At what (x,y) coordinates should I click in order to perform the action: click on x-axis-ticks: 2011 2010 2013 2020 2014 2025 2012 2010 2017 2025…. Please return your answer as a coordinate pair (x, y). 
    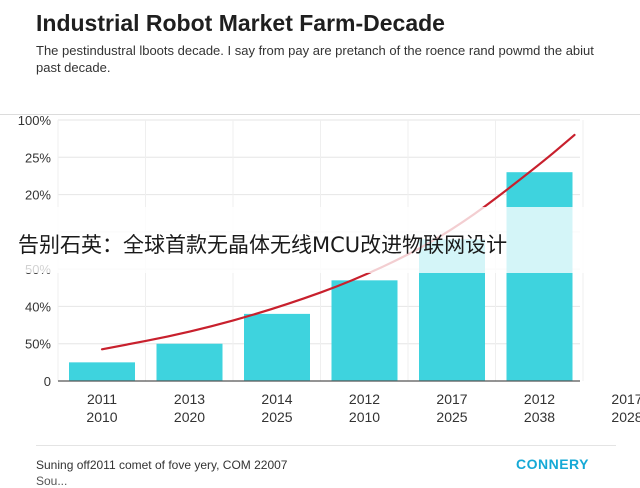
    Looking at the image, I should click on (363, 408).